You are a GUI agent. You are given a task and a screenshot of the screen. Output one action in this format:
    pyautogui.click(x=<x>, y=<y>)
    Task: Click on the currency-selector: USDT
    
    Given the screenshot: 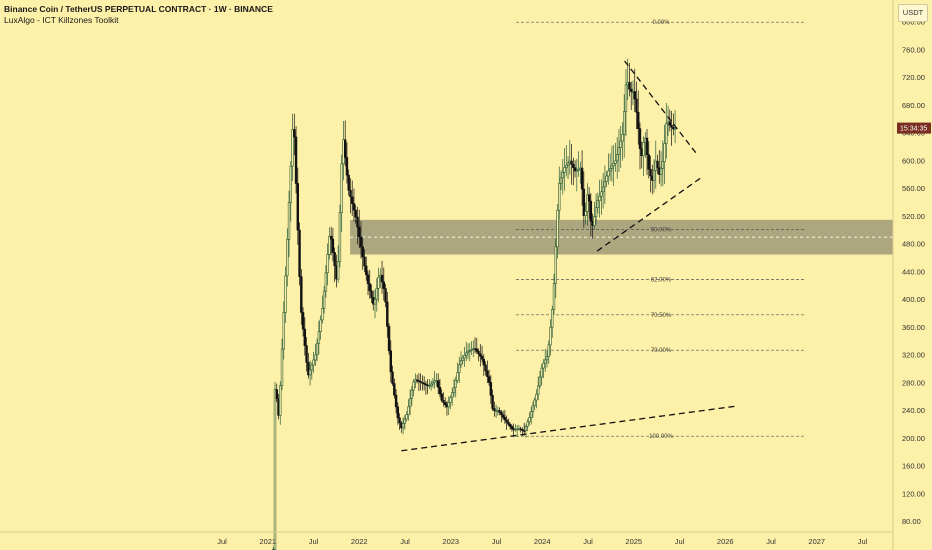 What is the action you would take?
    pyautogui.click(x=913, y=13)
    